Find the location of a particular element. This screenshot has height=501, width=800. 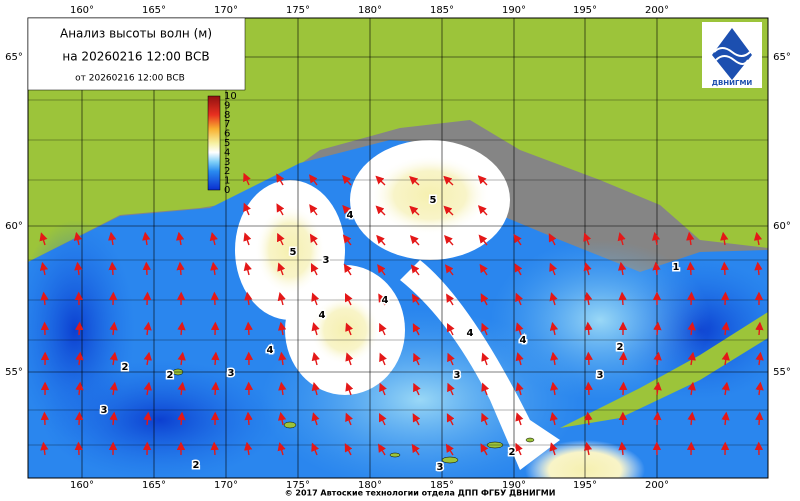

contour-label: 1 is located at coordinates (676, 267).